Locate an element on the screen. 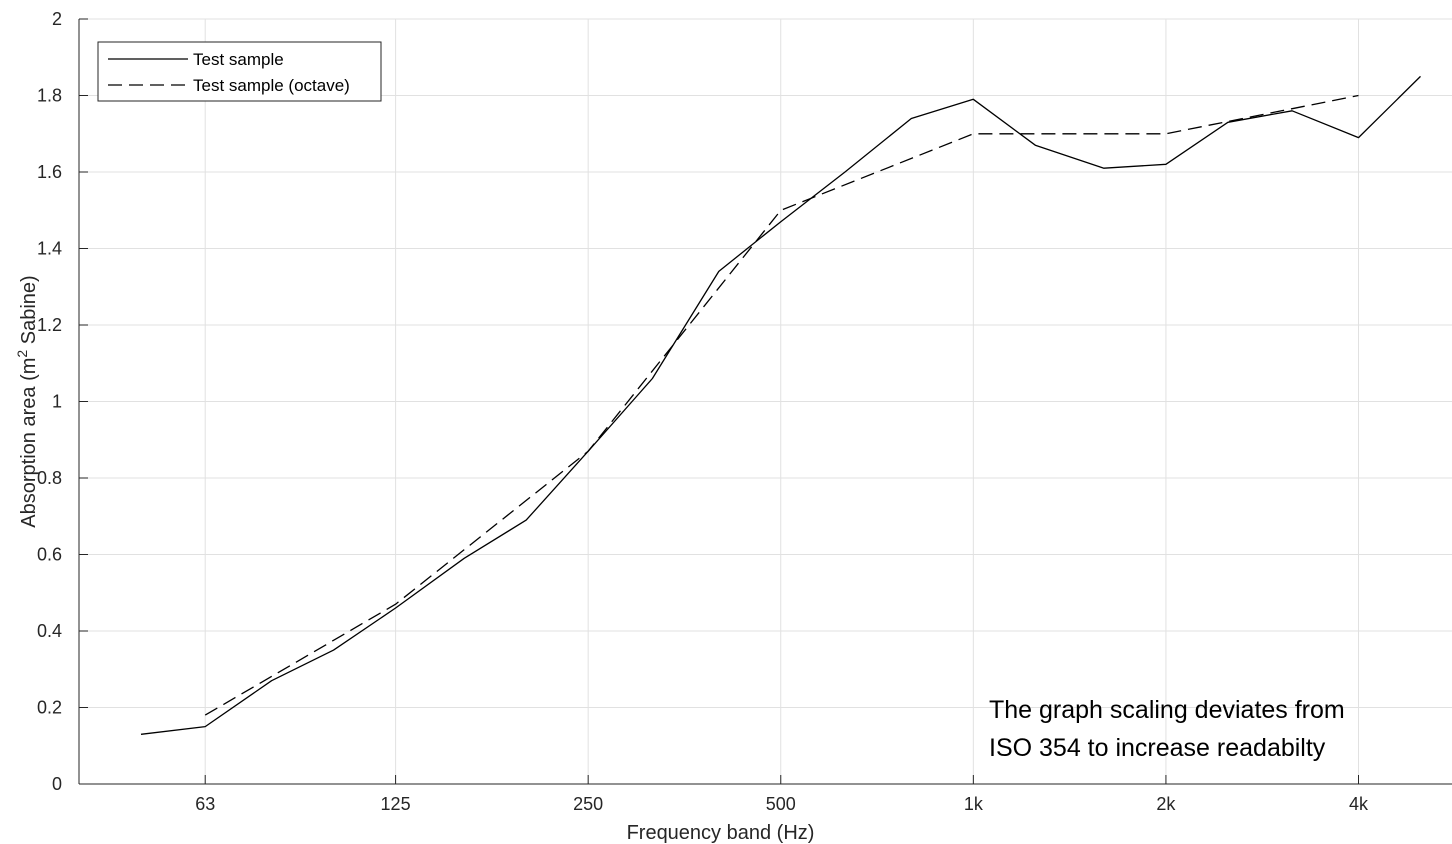  legend-label-test-sample-octave: Test sample (octave) is located at coordinates (271, 85).